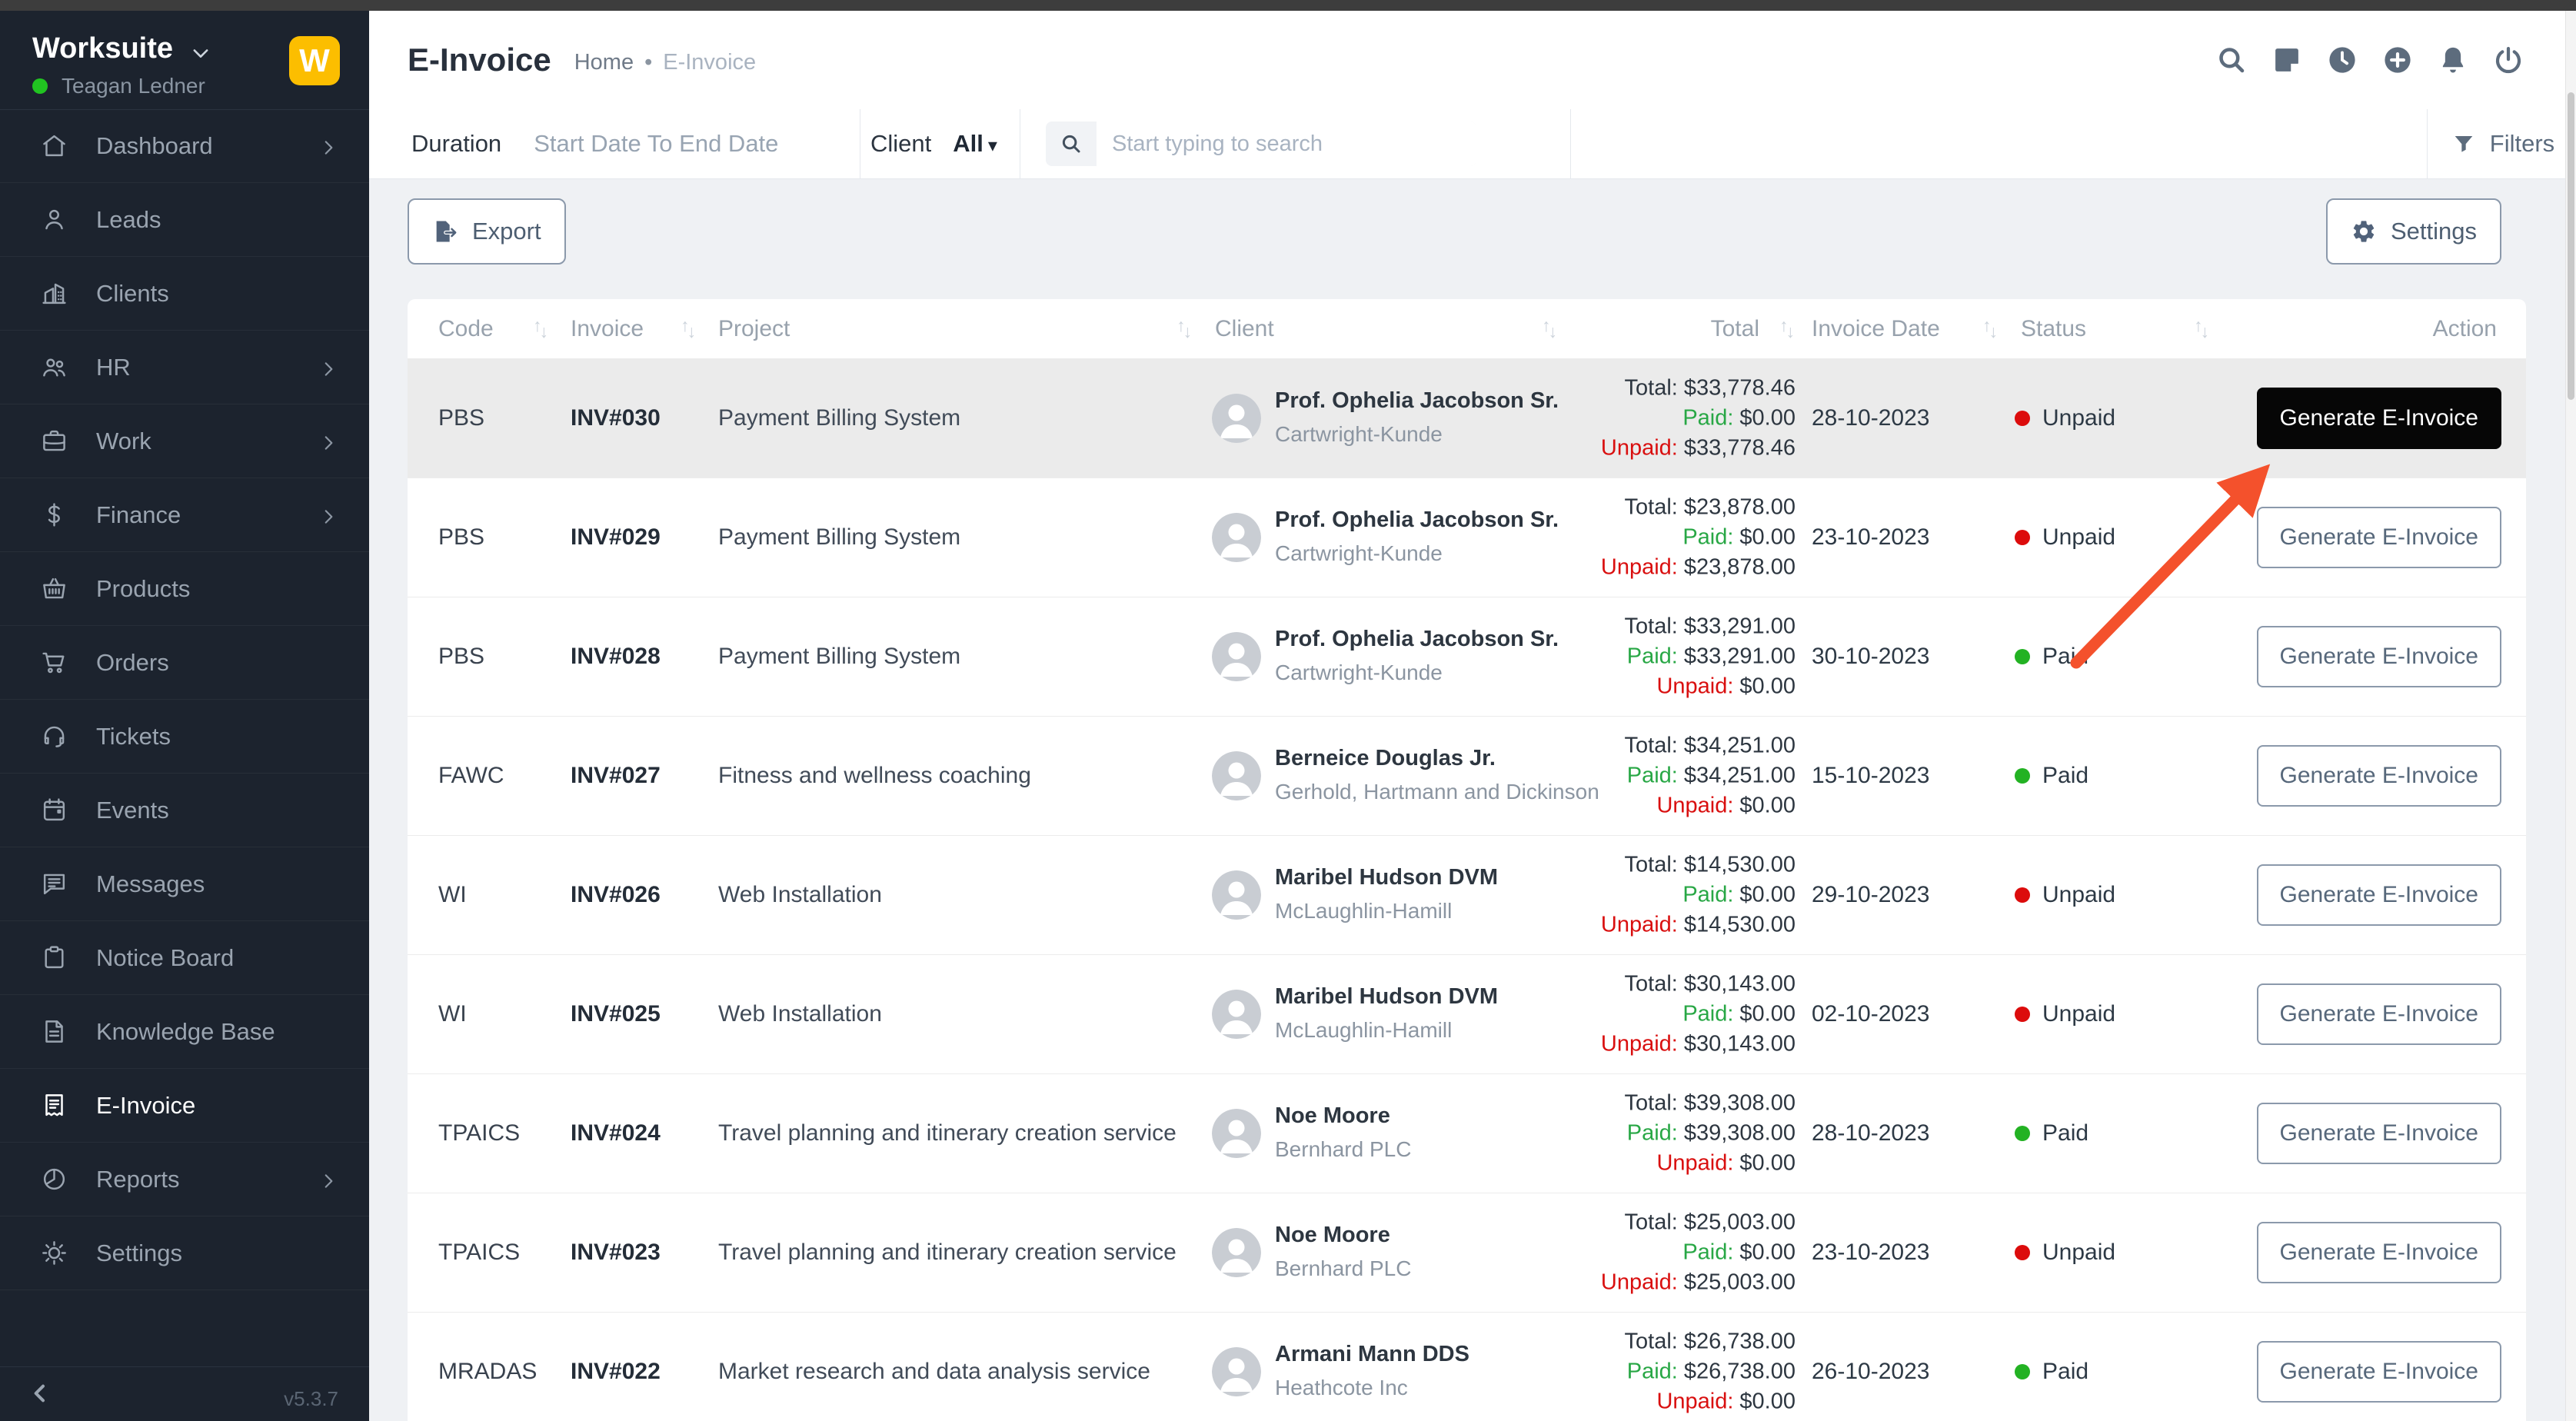  What do you see at coordinates (184, 220) in the screenshot?
I see `sidebar-item-leads: Leads` at bounding box center [184, 220].